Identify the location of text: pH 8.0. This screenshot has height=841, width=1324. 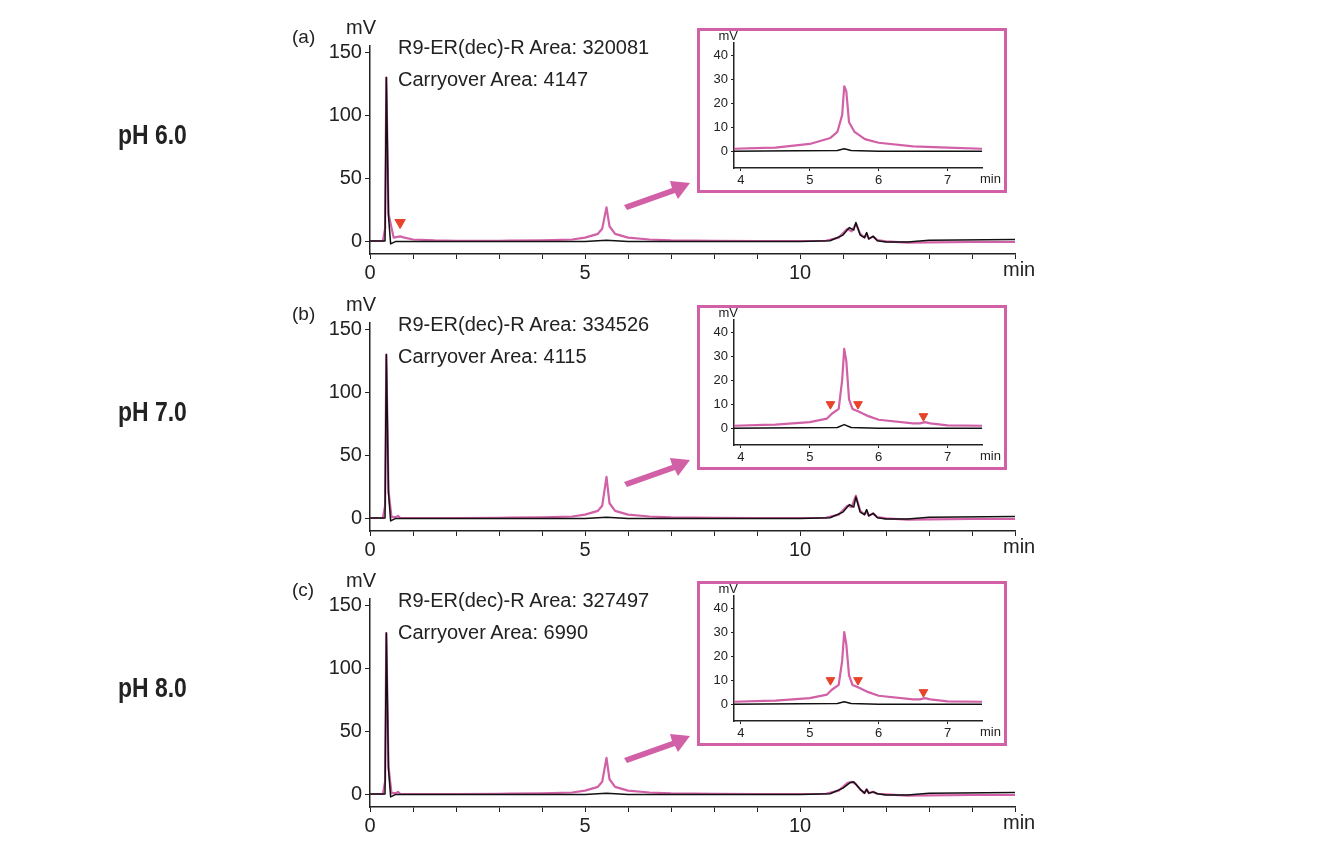
(152, 688).